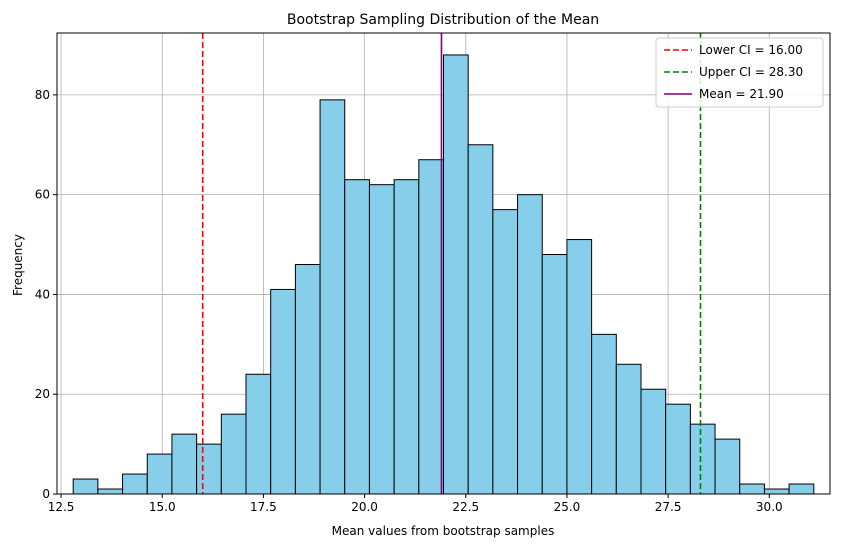 The height and width of the screenshot is (551, 841). What do you see at coordinates (263, 507) in the screenshot?
I see `x-tick-label: 17.5` at bounding box center [263, 507].